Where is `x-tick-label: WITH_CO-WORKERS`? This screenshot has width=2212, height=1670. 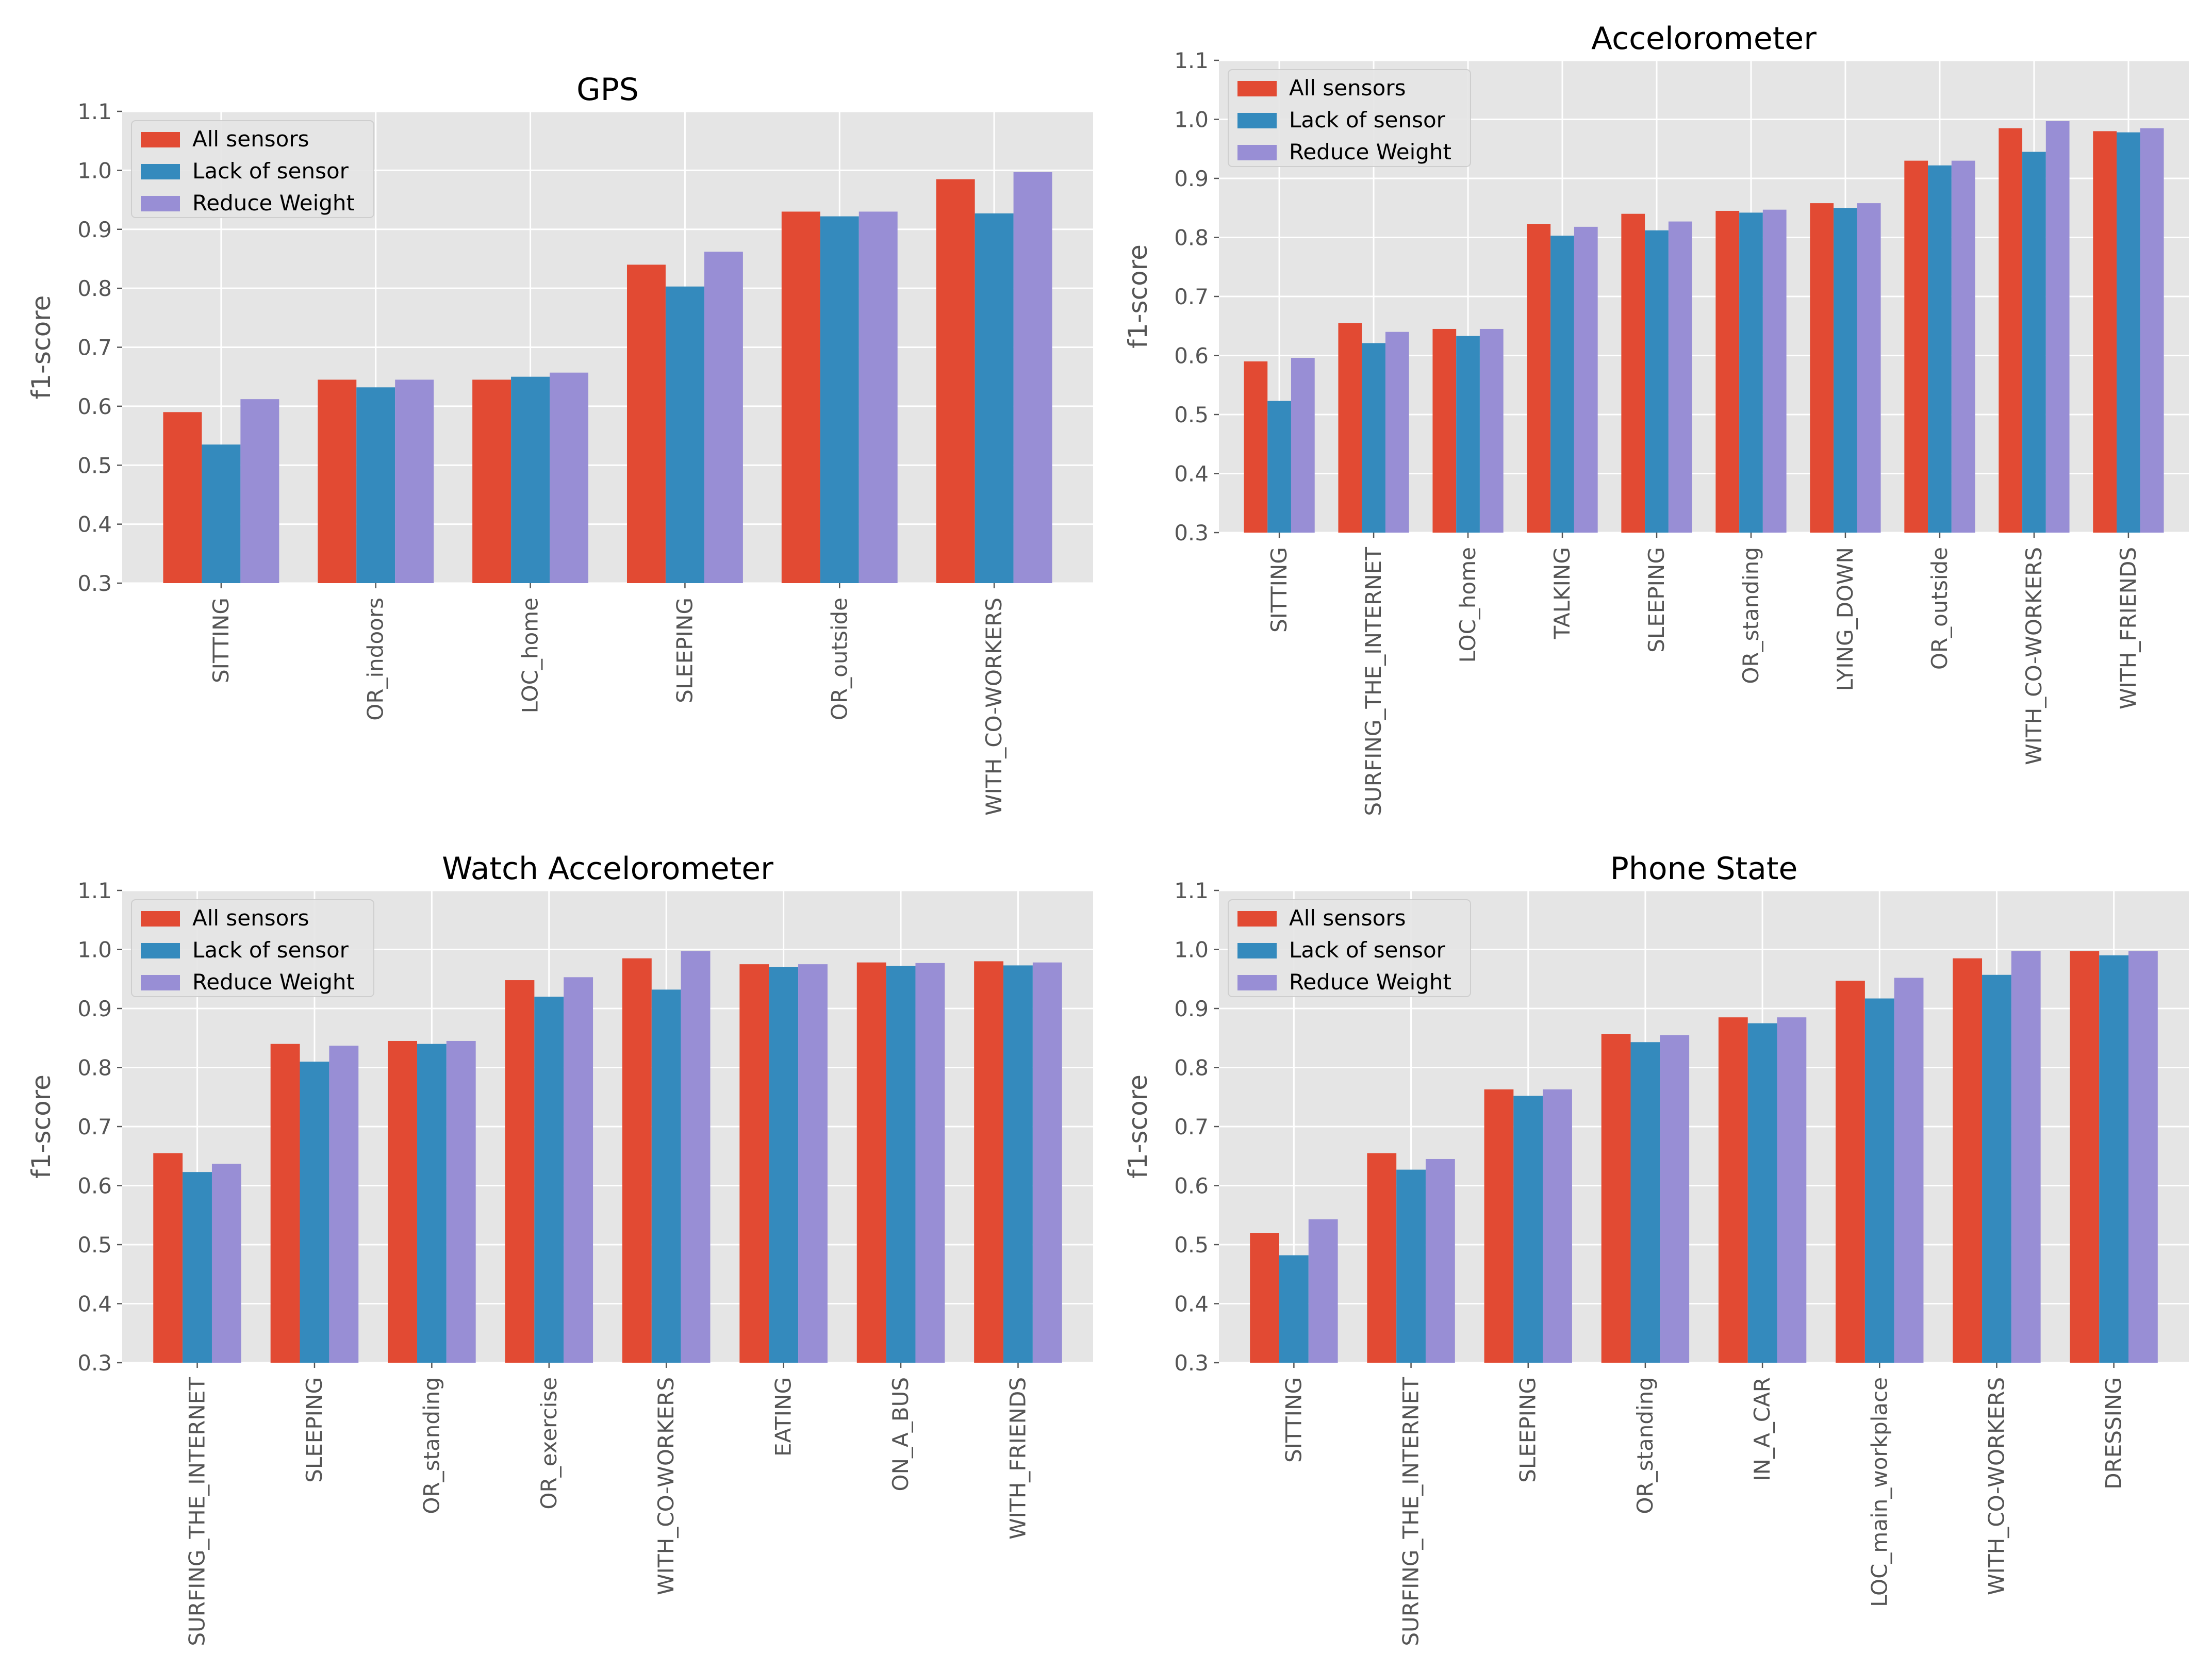
x-tick-label: WITH_CO-WORKERS is located at coordinates (2034, 656).